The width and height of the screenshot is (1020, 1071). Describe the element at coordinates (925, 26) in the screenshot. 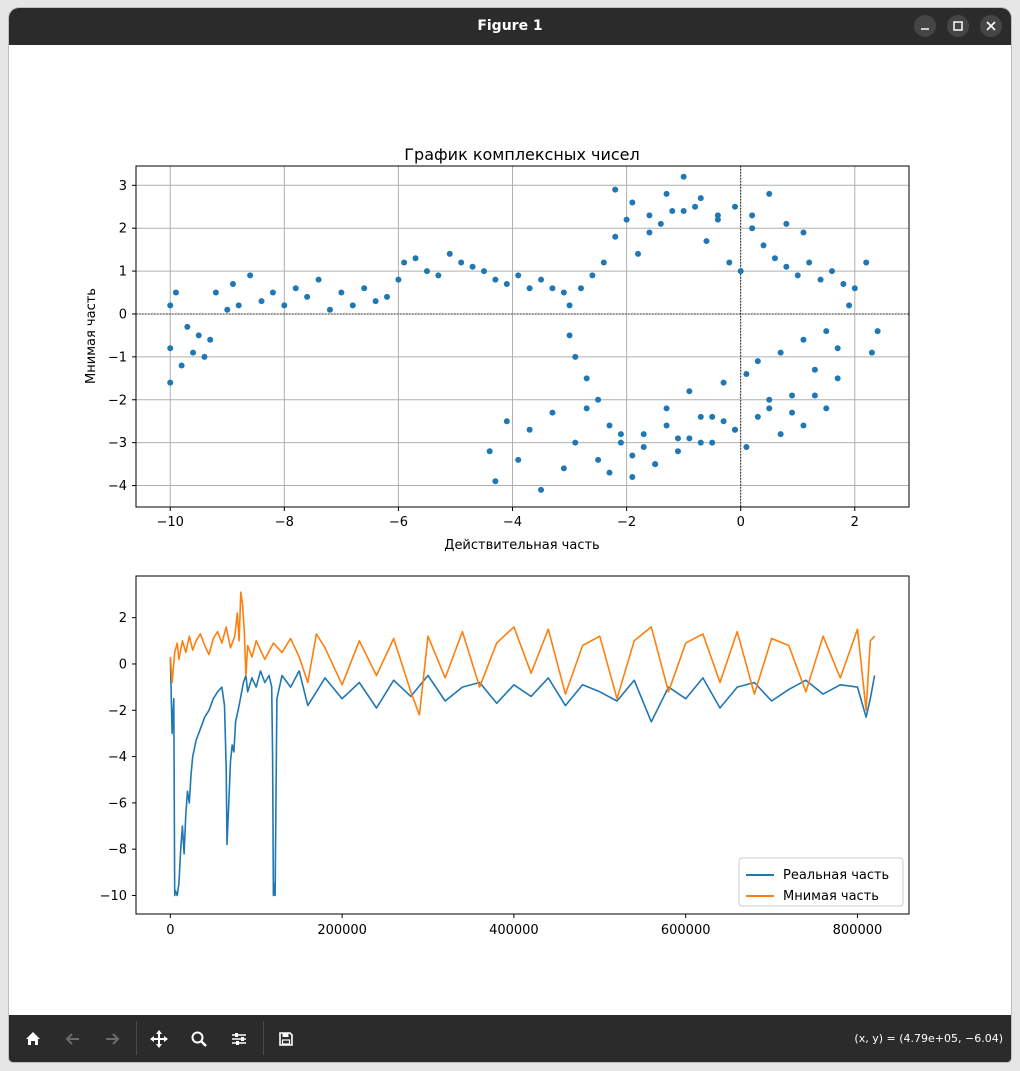

I see `minimize-button` at that location.